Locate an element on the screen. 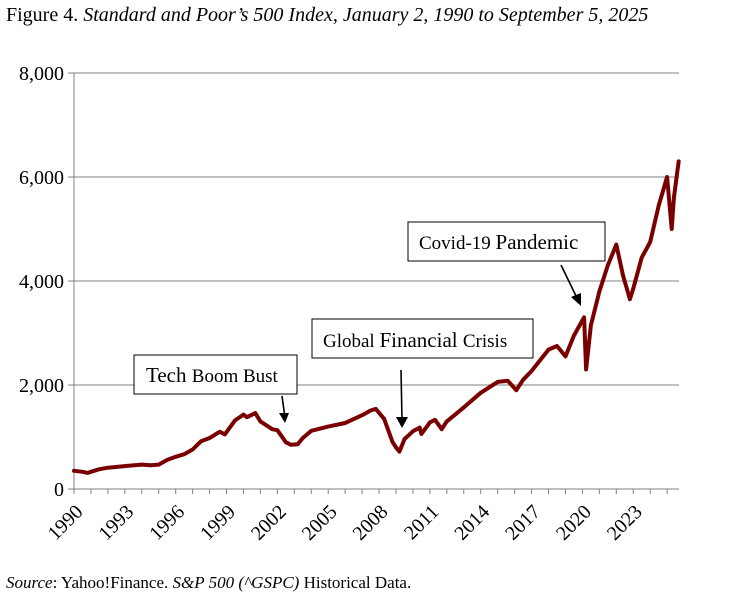  x-tick-label: 1990 is located at coordinates (66, 523).